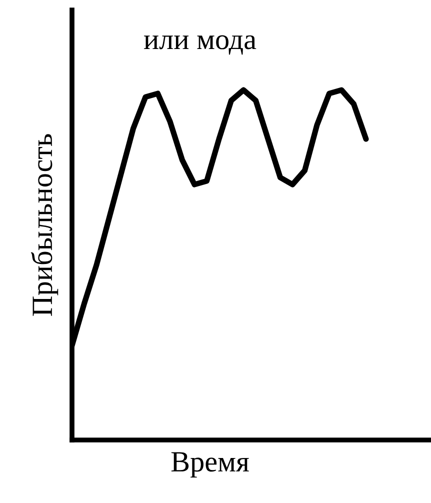  Describe the element at coordinates (44, 225) in the screenshot. I see `y-axis-title: Прибыльность` at that location.